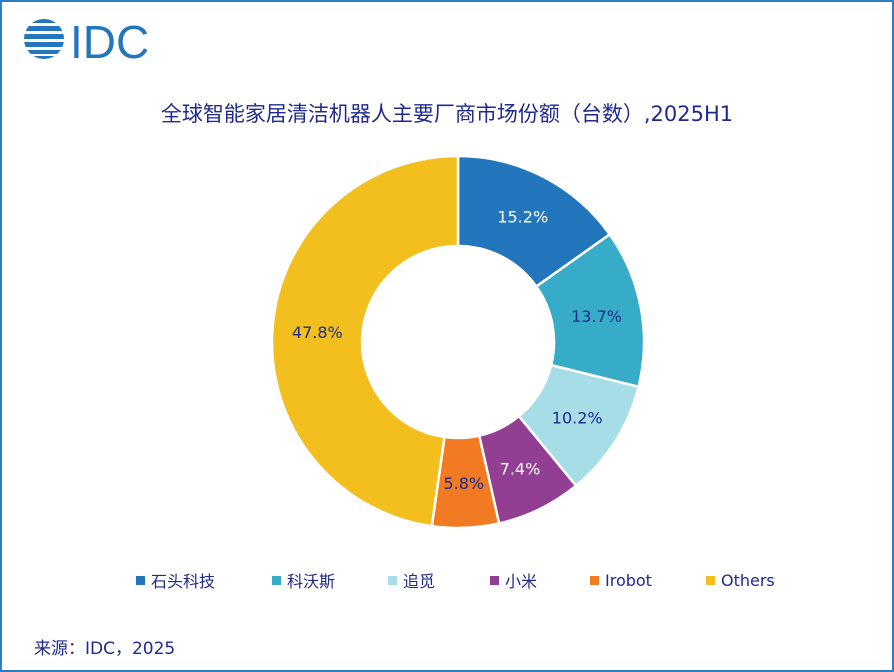  Describe the element at coordinates (183, 581) in the screenshot. I see `legend-label: 石头科技` at that location.